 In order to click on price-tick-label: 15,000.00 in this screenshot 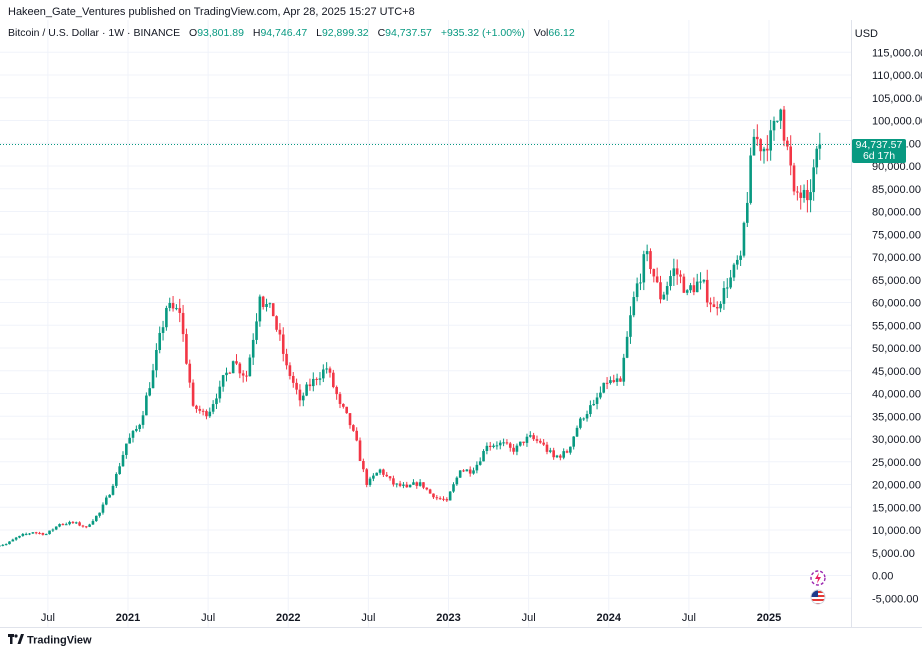, I will do `click(896, 508)`.